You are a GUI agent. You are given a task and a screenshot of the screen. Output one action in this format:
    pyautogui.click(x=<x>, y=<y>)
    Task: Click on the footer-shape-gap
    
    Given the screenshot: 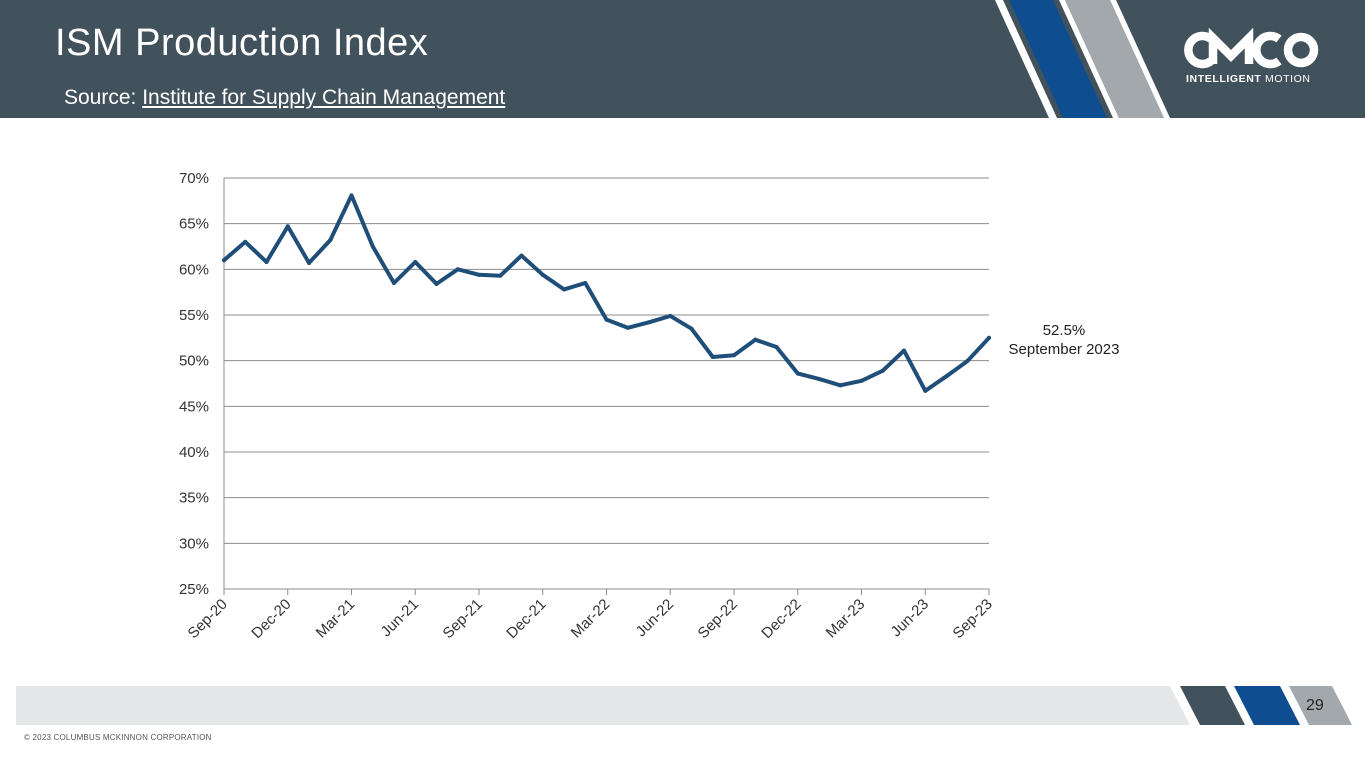 What is the action you would take?
    pyautogui.click(x=1185, y=705)
    